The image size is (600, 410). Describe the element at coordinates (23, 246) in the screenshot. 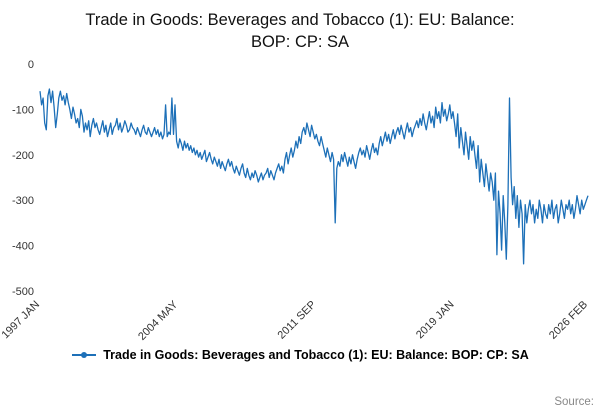

I see `svg-text: -400` at that location.